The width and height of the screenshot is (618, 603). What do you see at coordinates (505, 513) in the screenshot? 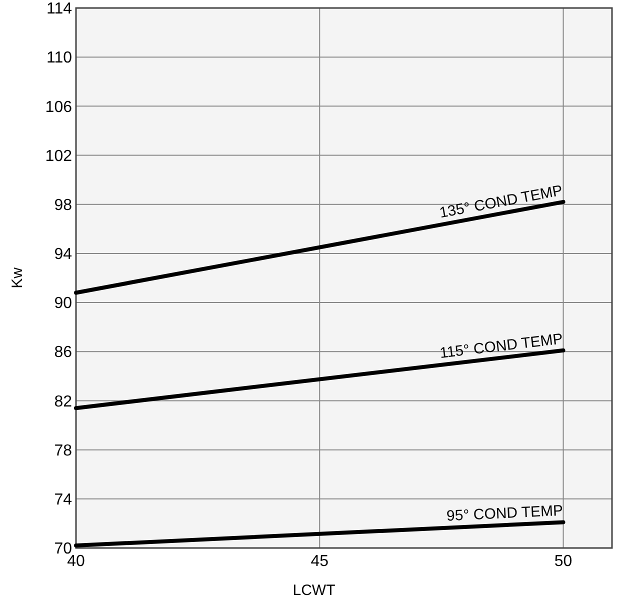
I see `series-label: 95° COND TEMP` at bounding box center [505, 513].